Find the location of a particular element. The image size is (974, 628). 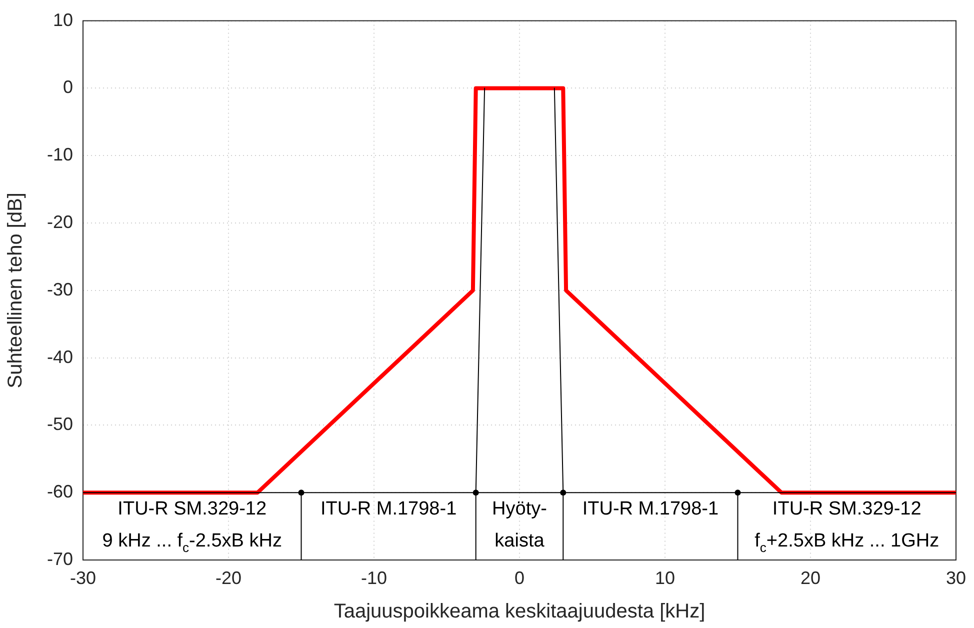

x-tick-label: -20 is located at coordinates (228, 578).